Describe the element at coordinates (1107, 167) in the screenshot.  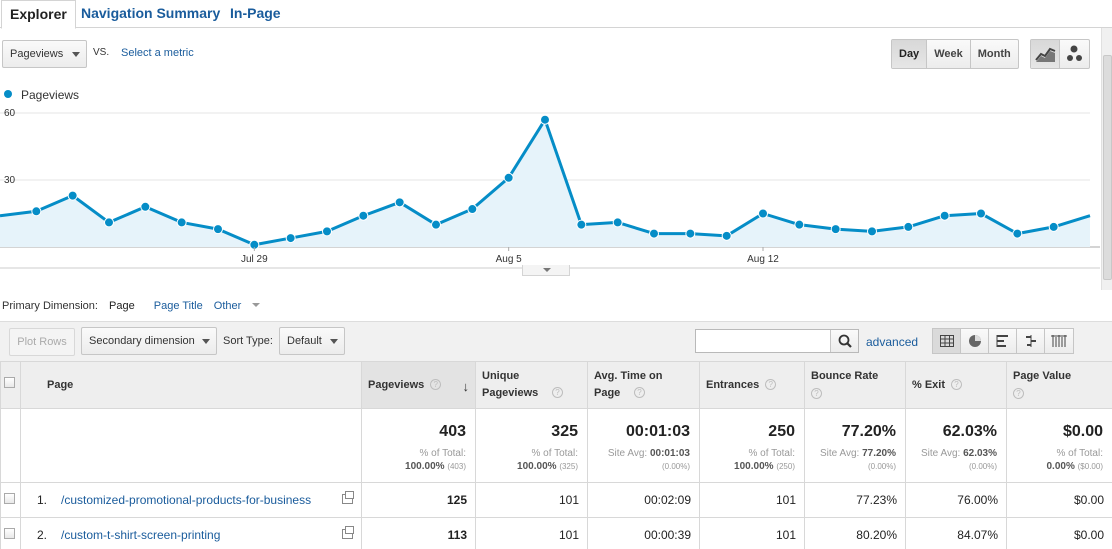
I see `scrollbar-thumb` at that location.